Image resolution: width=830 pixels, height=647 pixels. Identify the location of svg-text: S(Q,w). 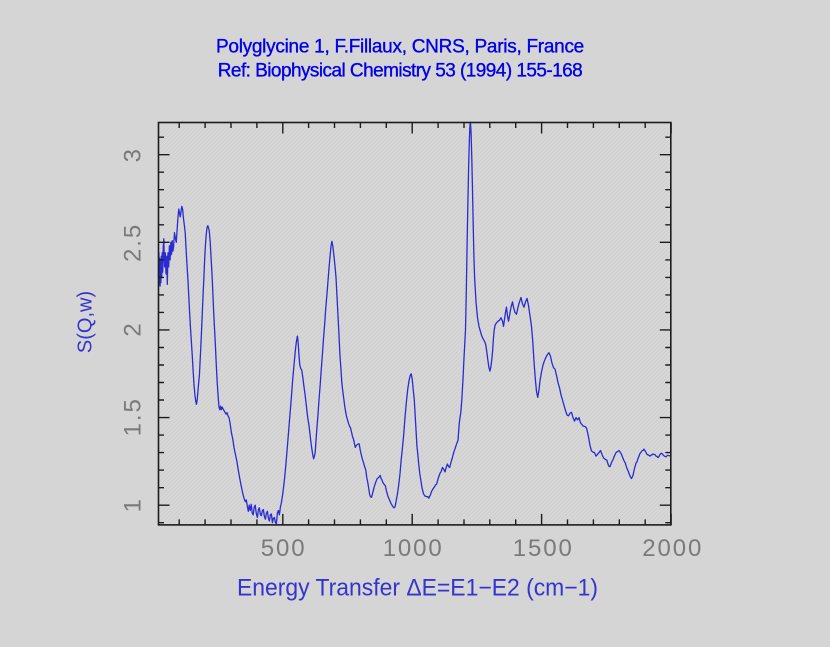
(85, 322).